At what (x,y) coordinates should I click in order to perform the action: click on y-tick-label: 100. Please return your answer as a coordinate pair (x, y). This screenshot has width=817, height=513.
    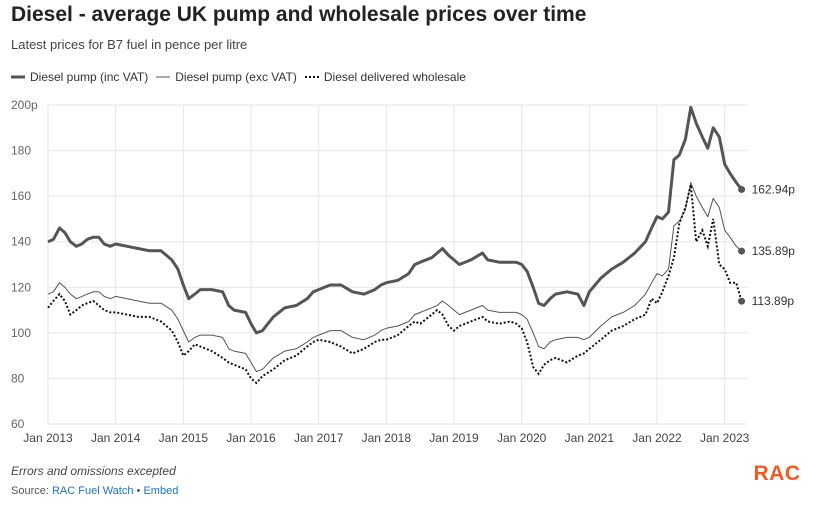
    Looking at the image, I should click on (21, 333).